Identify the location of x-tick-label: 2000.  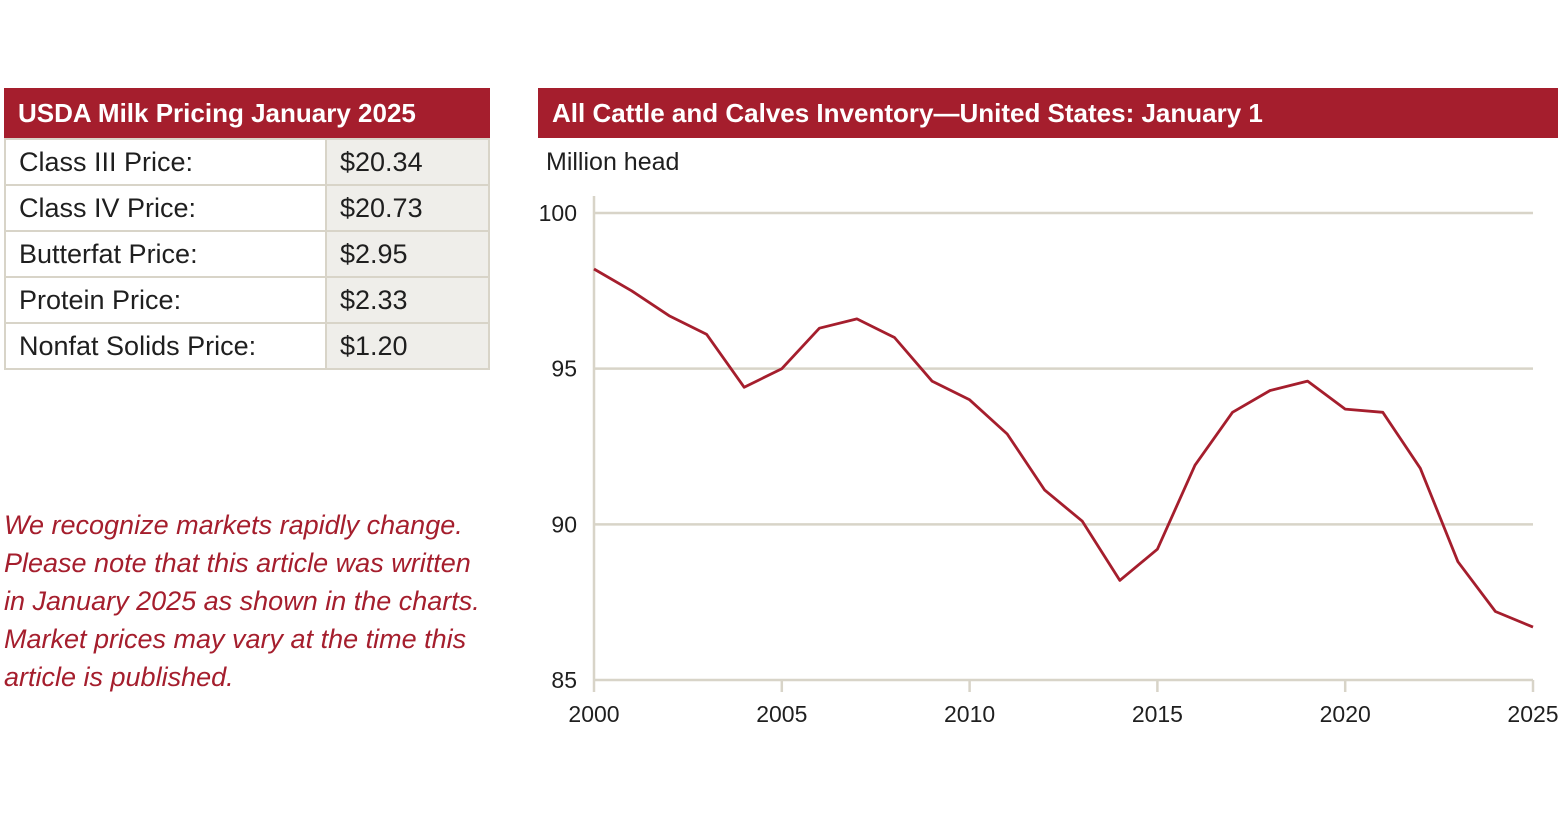
(593, 714).